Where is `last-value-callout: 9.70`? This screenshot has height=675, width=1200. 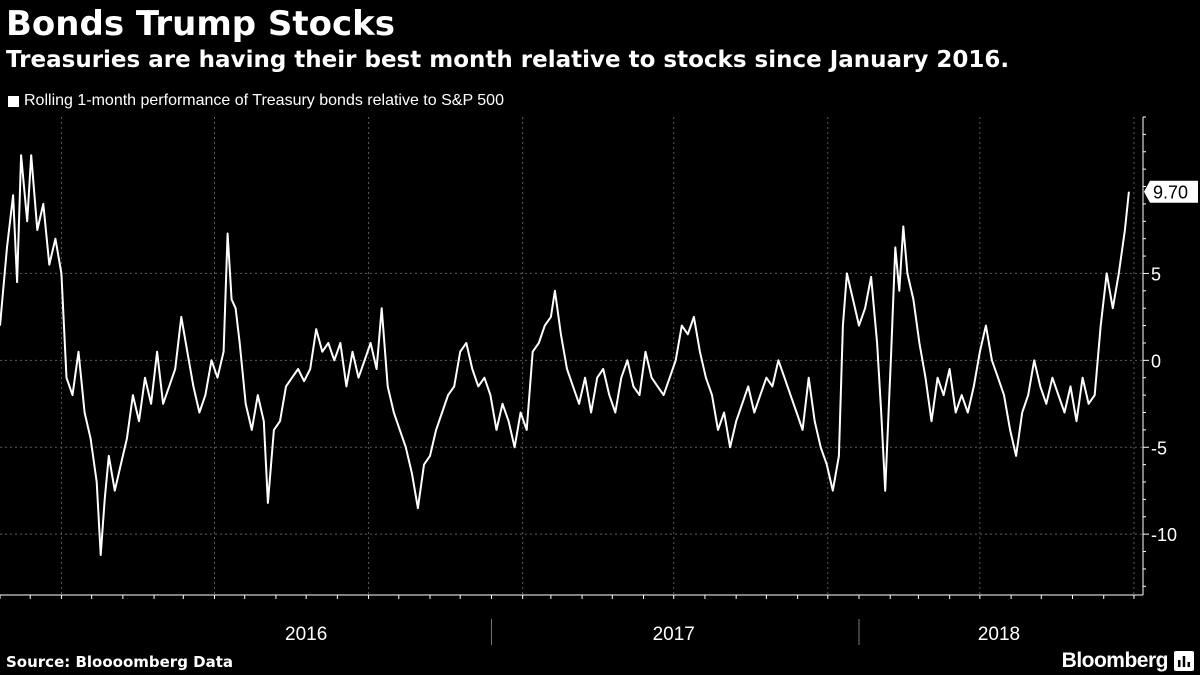 last-value-callout: 9.70 is located at coordinates (1171, 191).